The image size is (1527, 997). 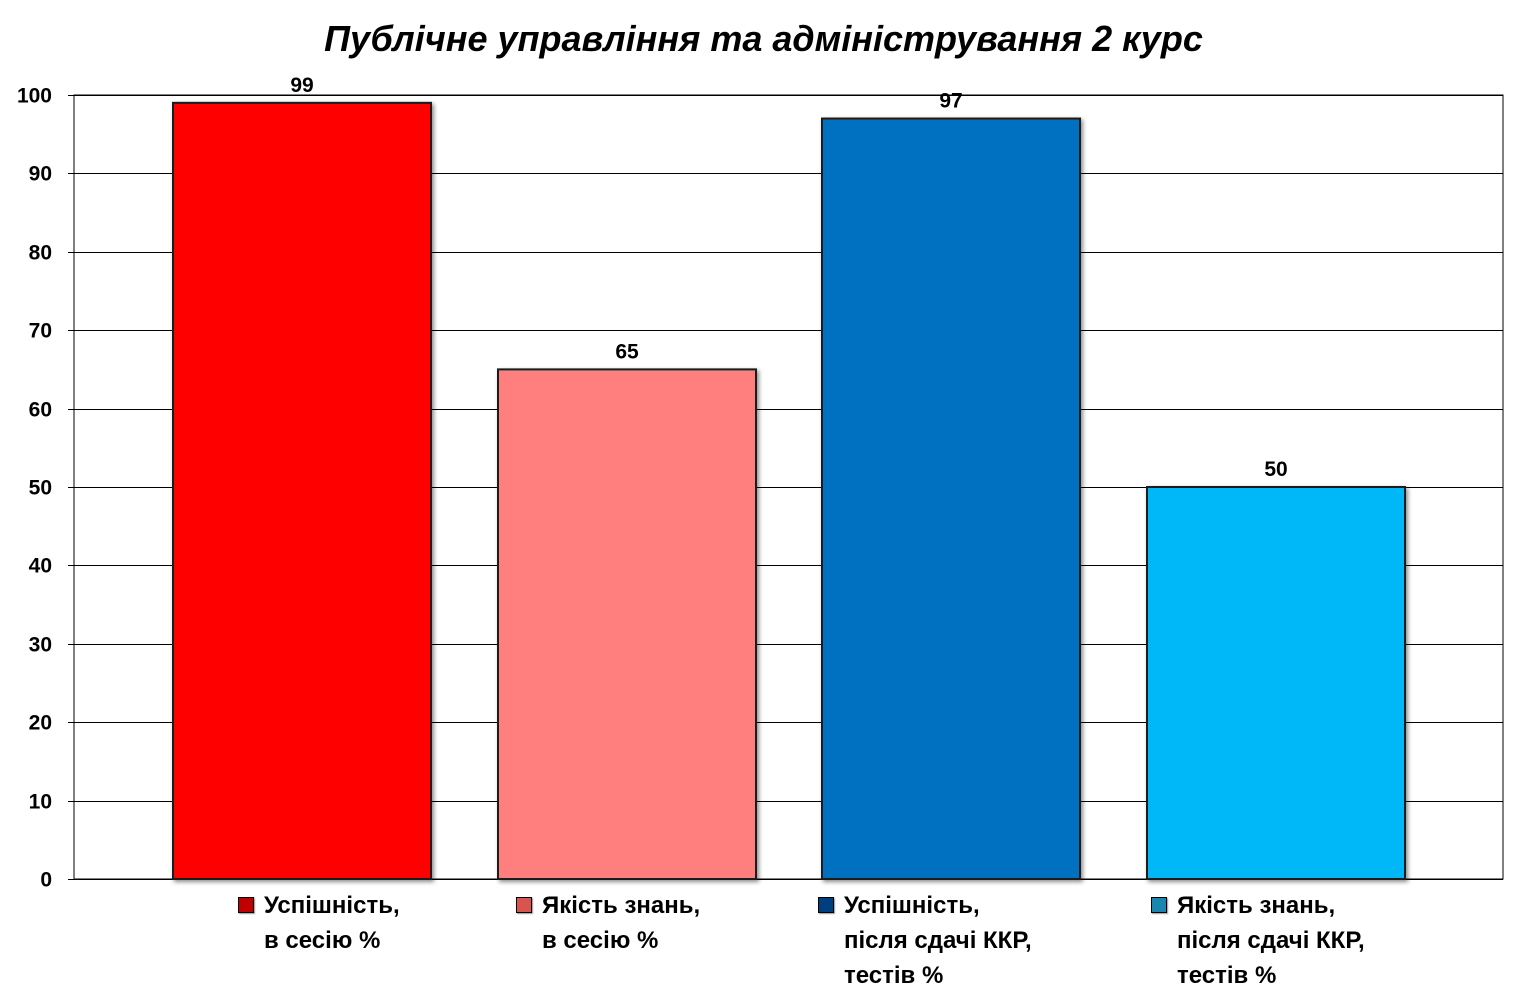 I want to click on legend-label: Успішність, в сесію %, so click(x=332, y=923).